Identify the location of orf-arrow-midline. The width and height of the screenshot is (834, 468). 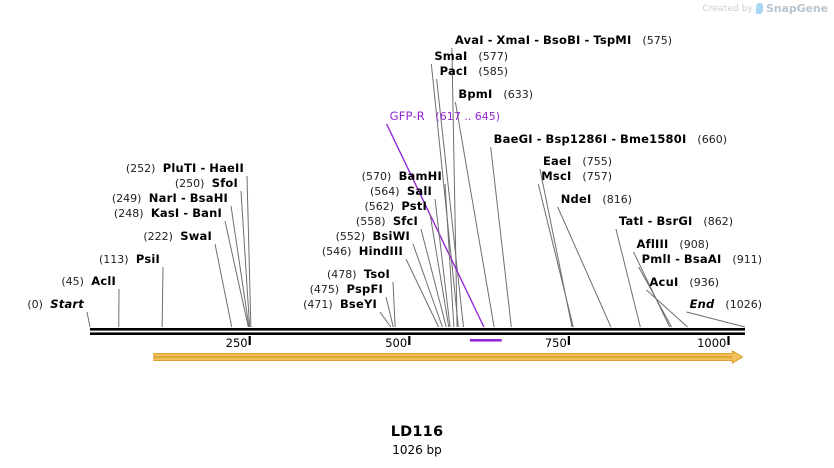
(443, 357).